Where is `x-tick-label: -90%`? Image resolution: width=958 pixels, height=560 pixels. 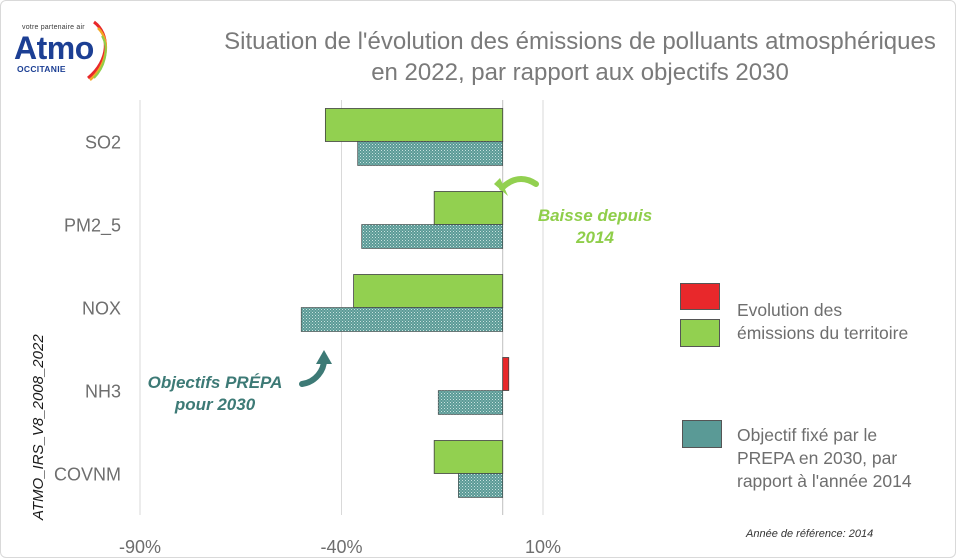 x-tick-label: -90% is located at coordinates (140, 547).